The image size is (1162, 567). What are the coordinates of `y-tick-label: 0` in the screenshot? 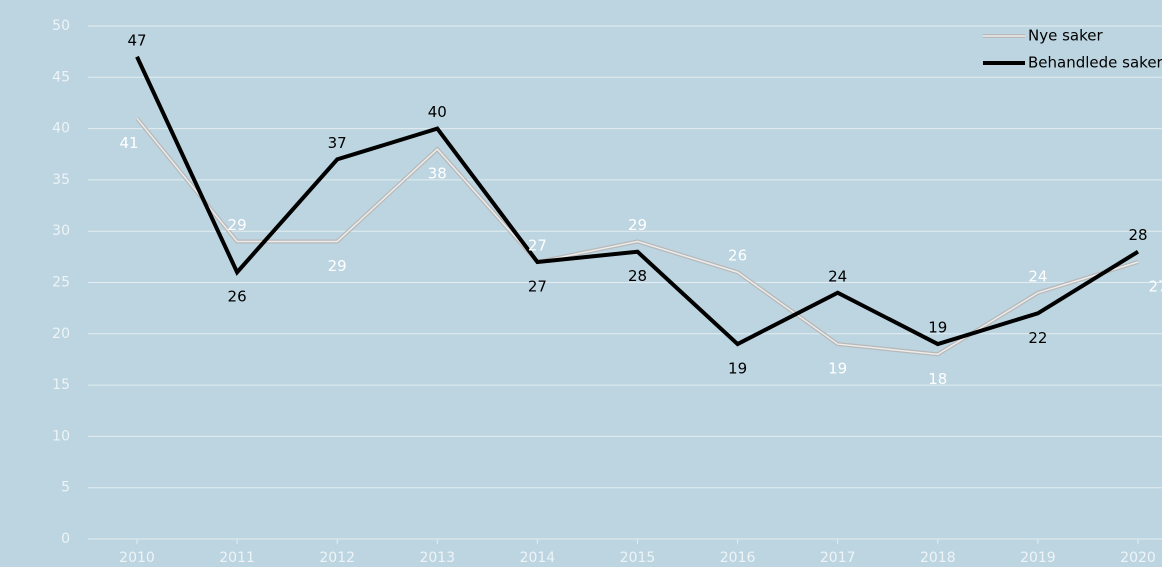 It's located at (65, 539).